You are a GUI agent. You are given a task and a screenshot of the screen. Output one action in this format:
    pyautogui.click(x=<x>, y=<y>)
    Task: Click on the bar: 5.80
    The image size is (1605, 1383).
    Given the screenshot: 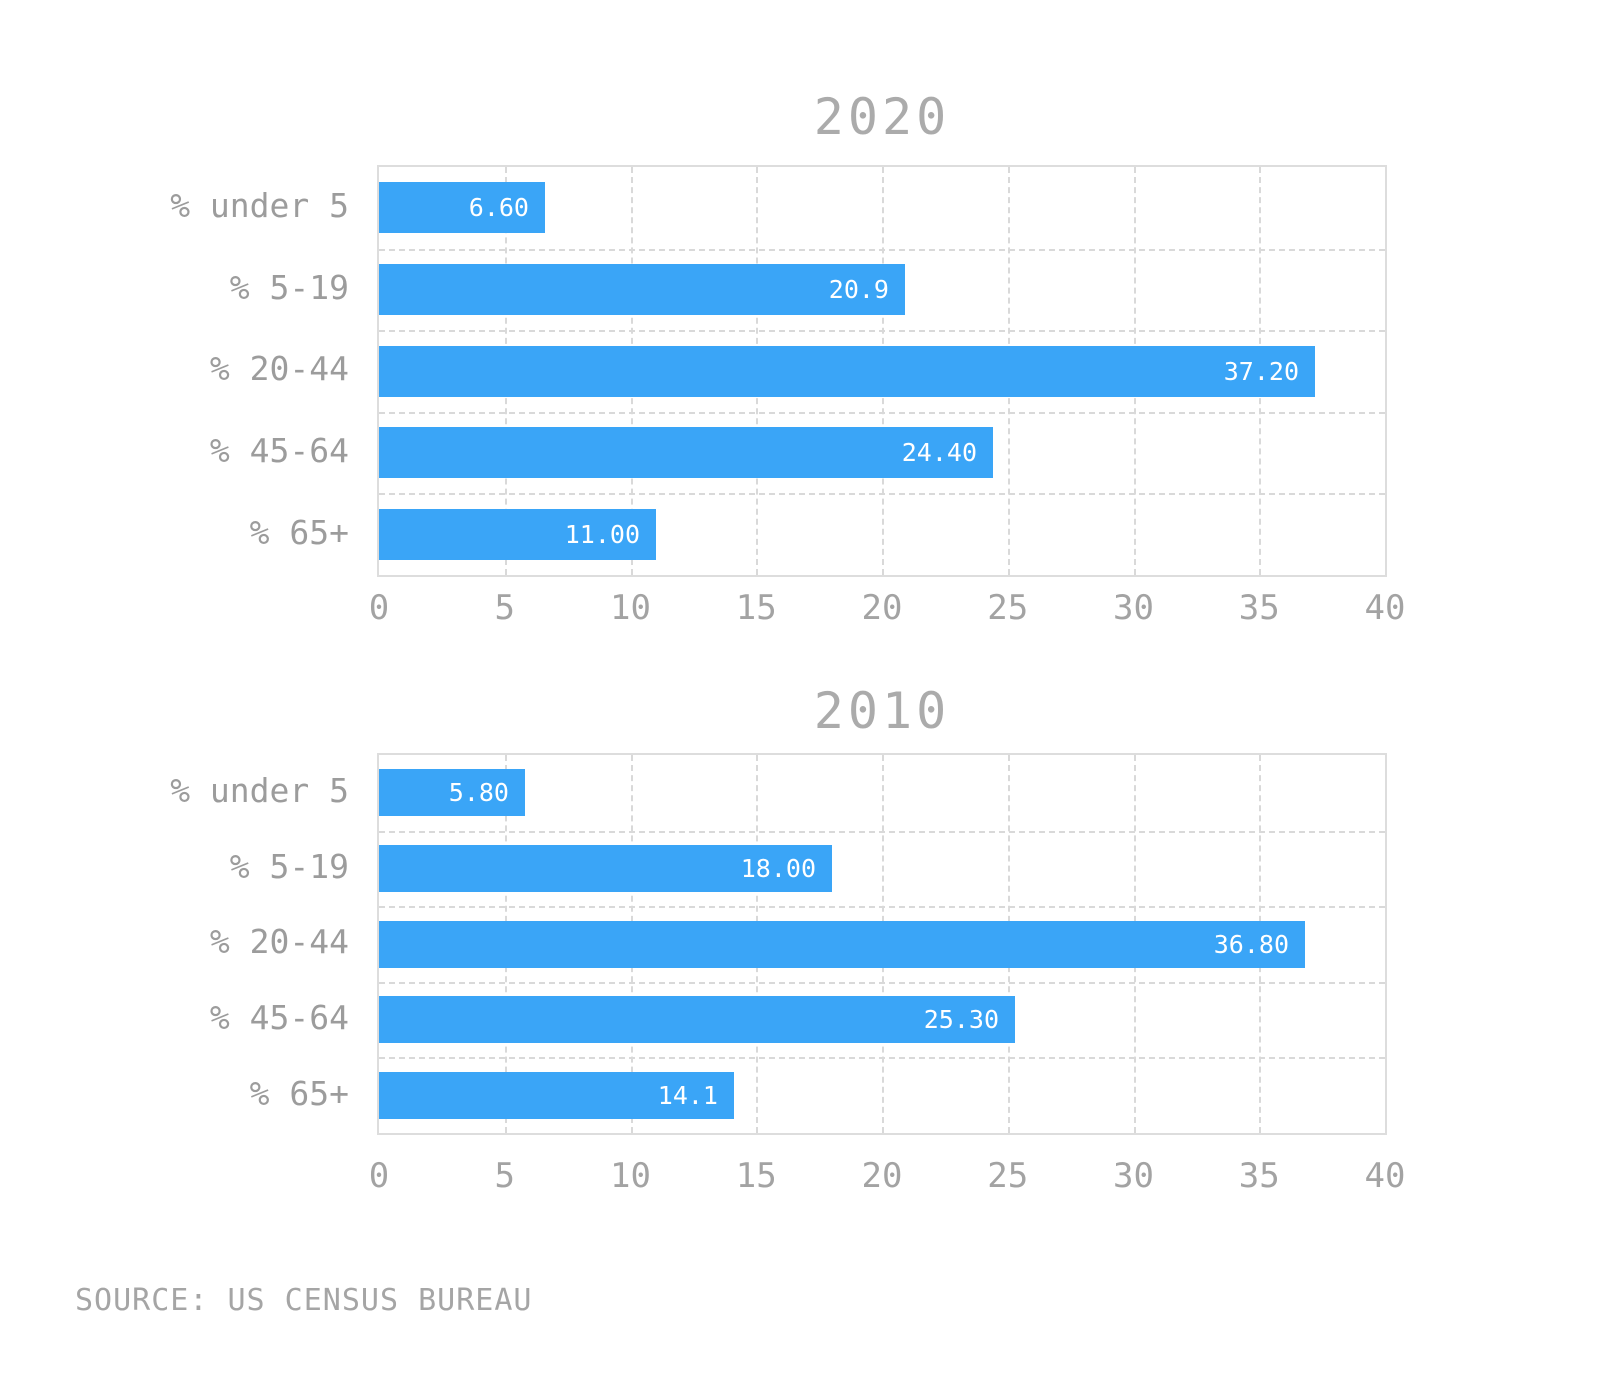 What is the action you would take?
    pyautogui.click(x=452, y=792)
    